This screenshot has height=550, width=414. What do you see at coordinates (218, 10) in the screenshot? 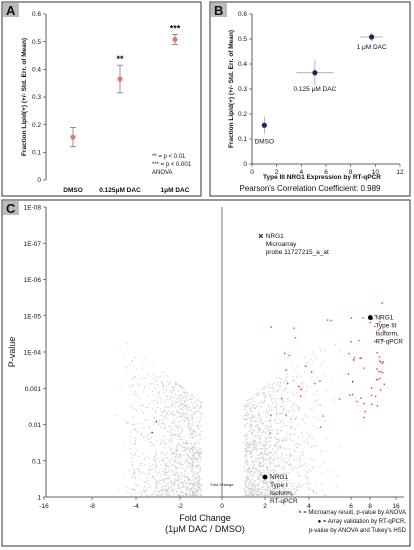
I see `panel-b-letter: B` at bounding box center [218, 10].